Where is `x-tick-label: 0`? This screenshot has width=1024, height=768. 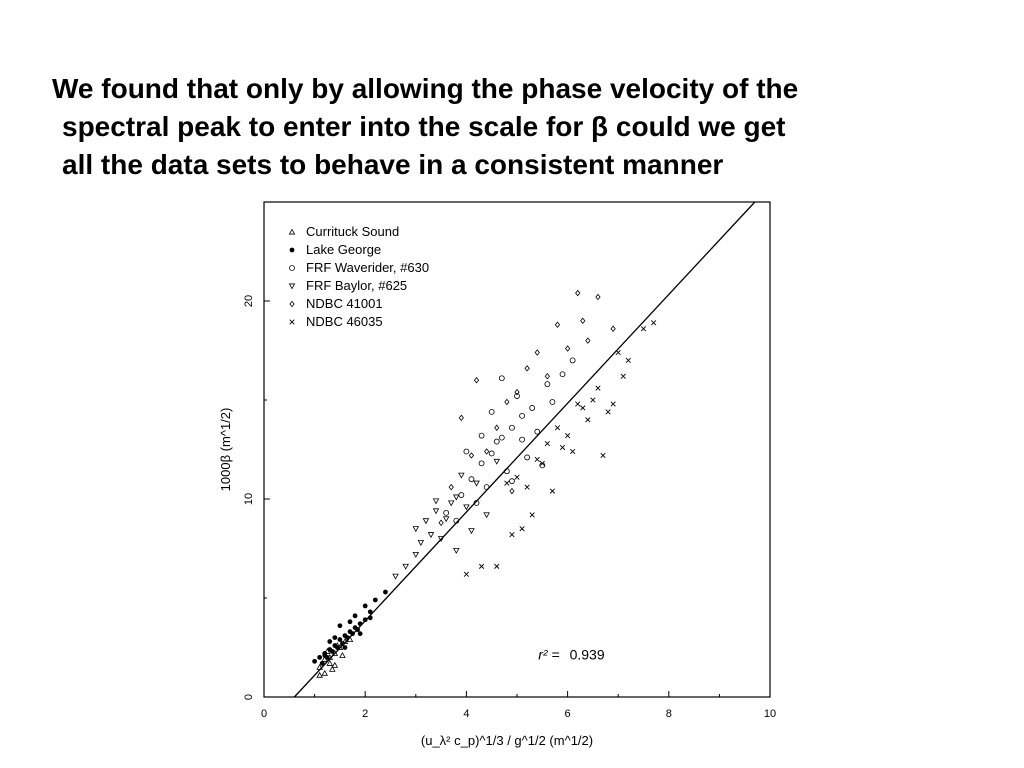 x-tick-label: 0 is located at coordinates (264, 714).